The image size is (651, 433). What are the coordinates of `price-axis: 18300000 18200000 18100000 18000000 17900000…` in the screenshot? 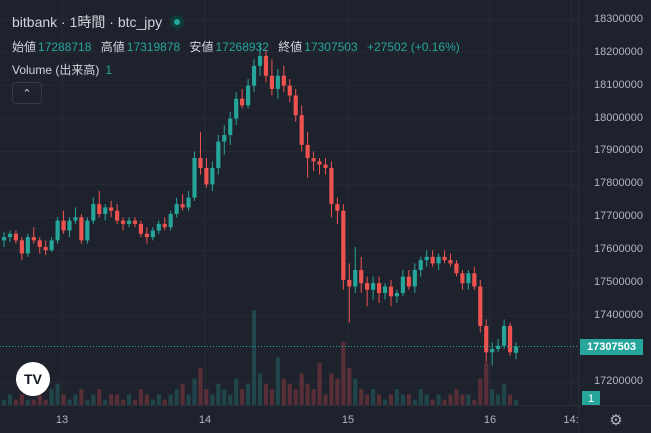 It's located at (614, 203).